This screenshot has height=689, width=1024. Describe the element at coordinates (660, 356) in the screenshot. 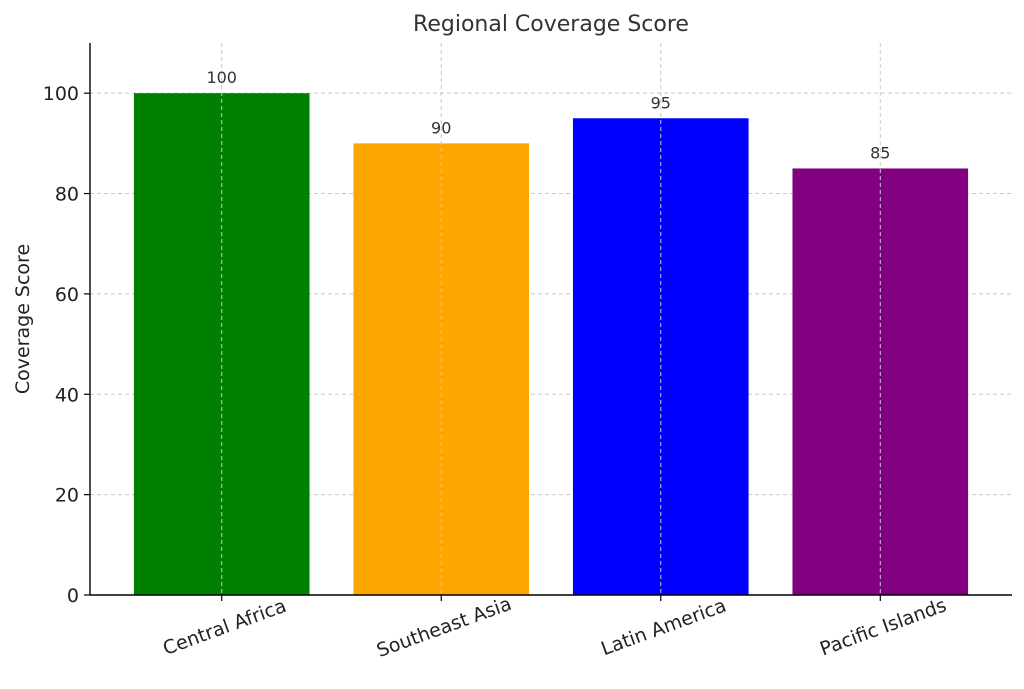

I see `bar` at that location.